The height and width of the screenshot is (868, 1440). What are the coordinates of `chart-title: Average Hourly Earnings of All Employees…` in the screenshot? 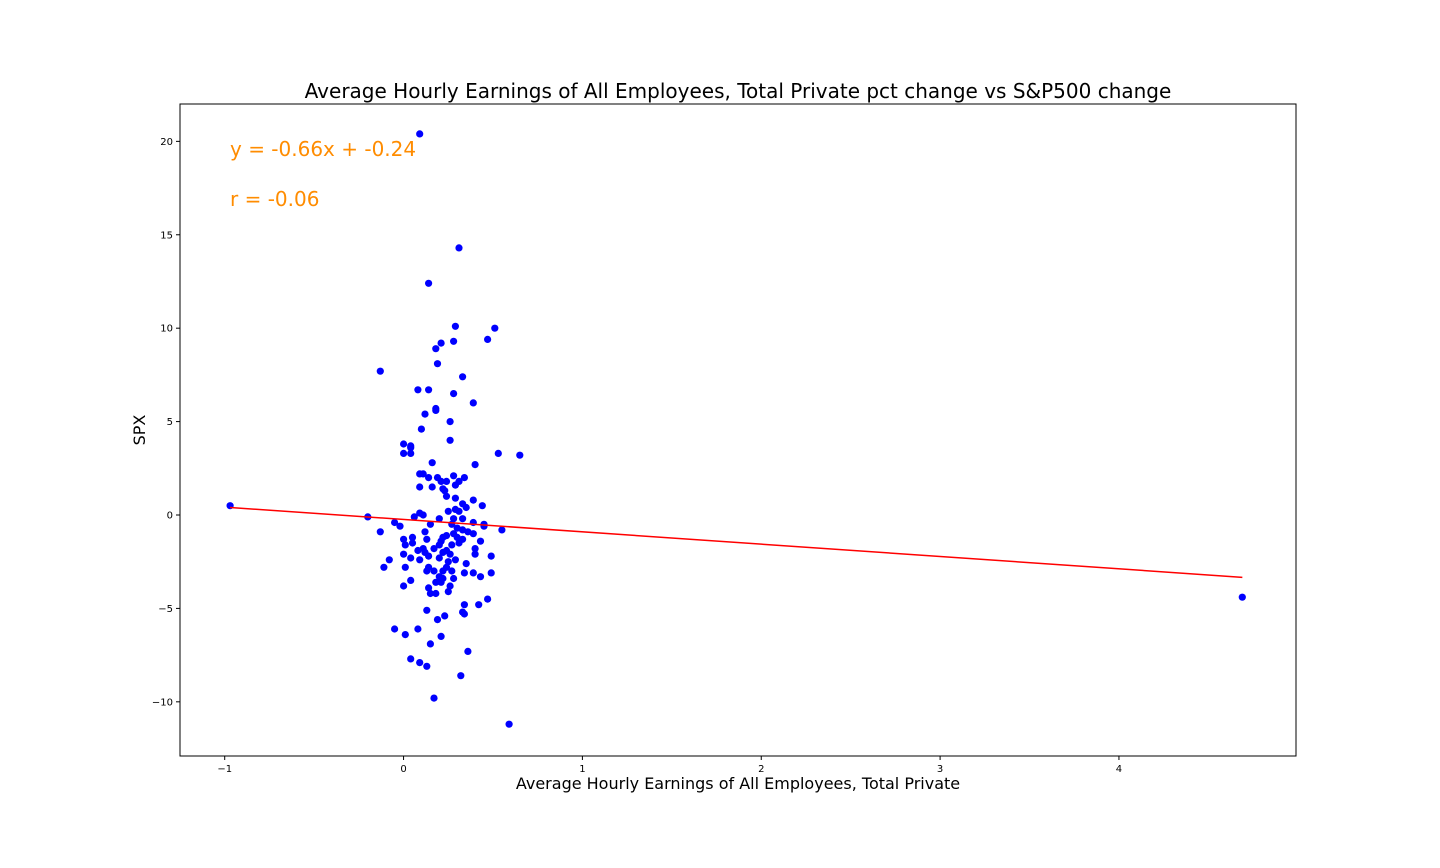 It's located at (738, 91).